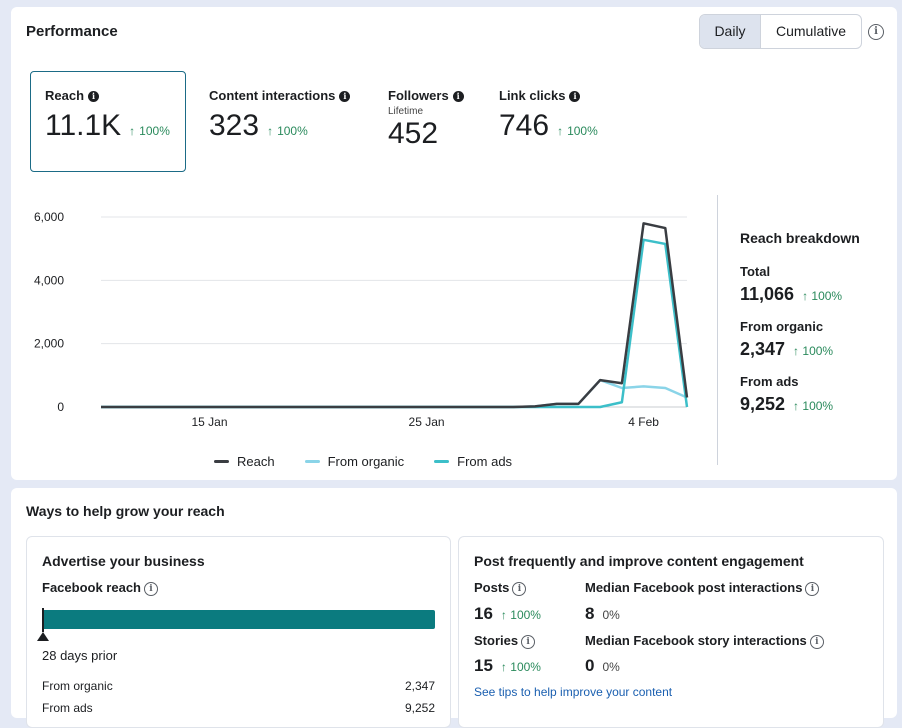  What do you see at coordinates (815, 394) in the screenshot?
I see `breakdown-item-ads: From ads 9,252 ↑ 100%` at bounding box center [815, 394].